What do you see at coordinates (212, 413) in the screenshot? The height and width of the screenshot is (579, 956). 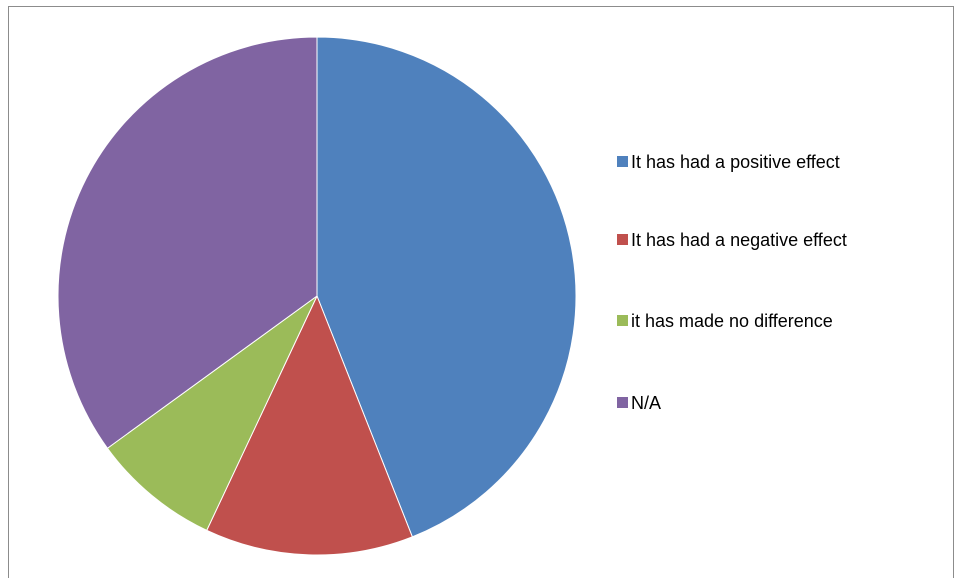 I see `pie-slice-no-difference` at bounding box center [212, 413].